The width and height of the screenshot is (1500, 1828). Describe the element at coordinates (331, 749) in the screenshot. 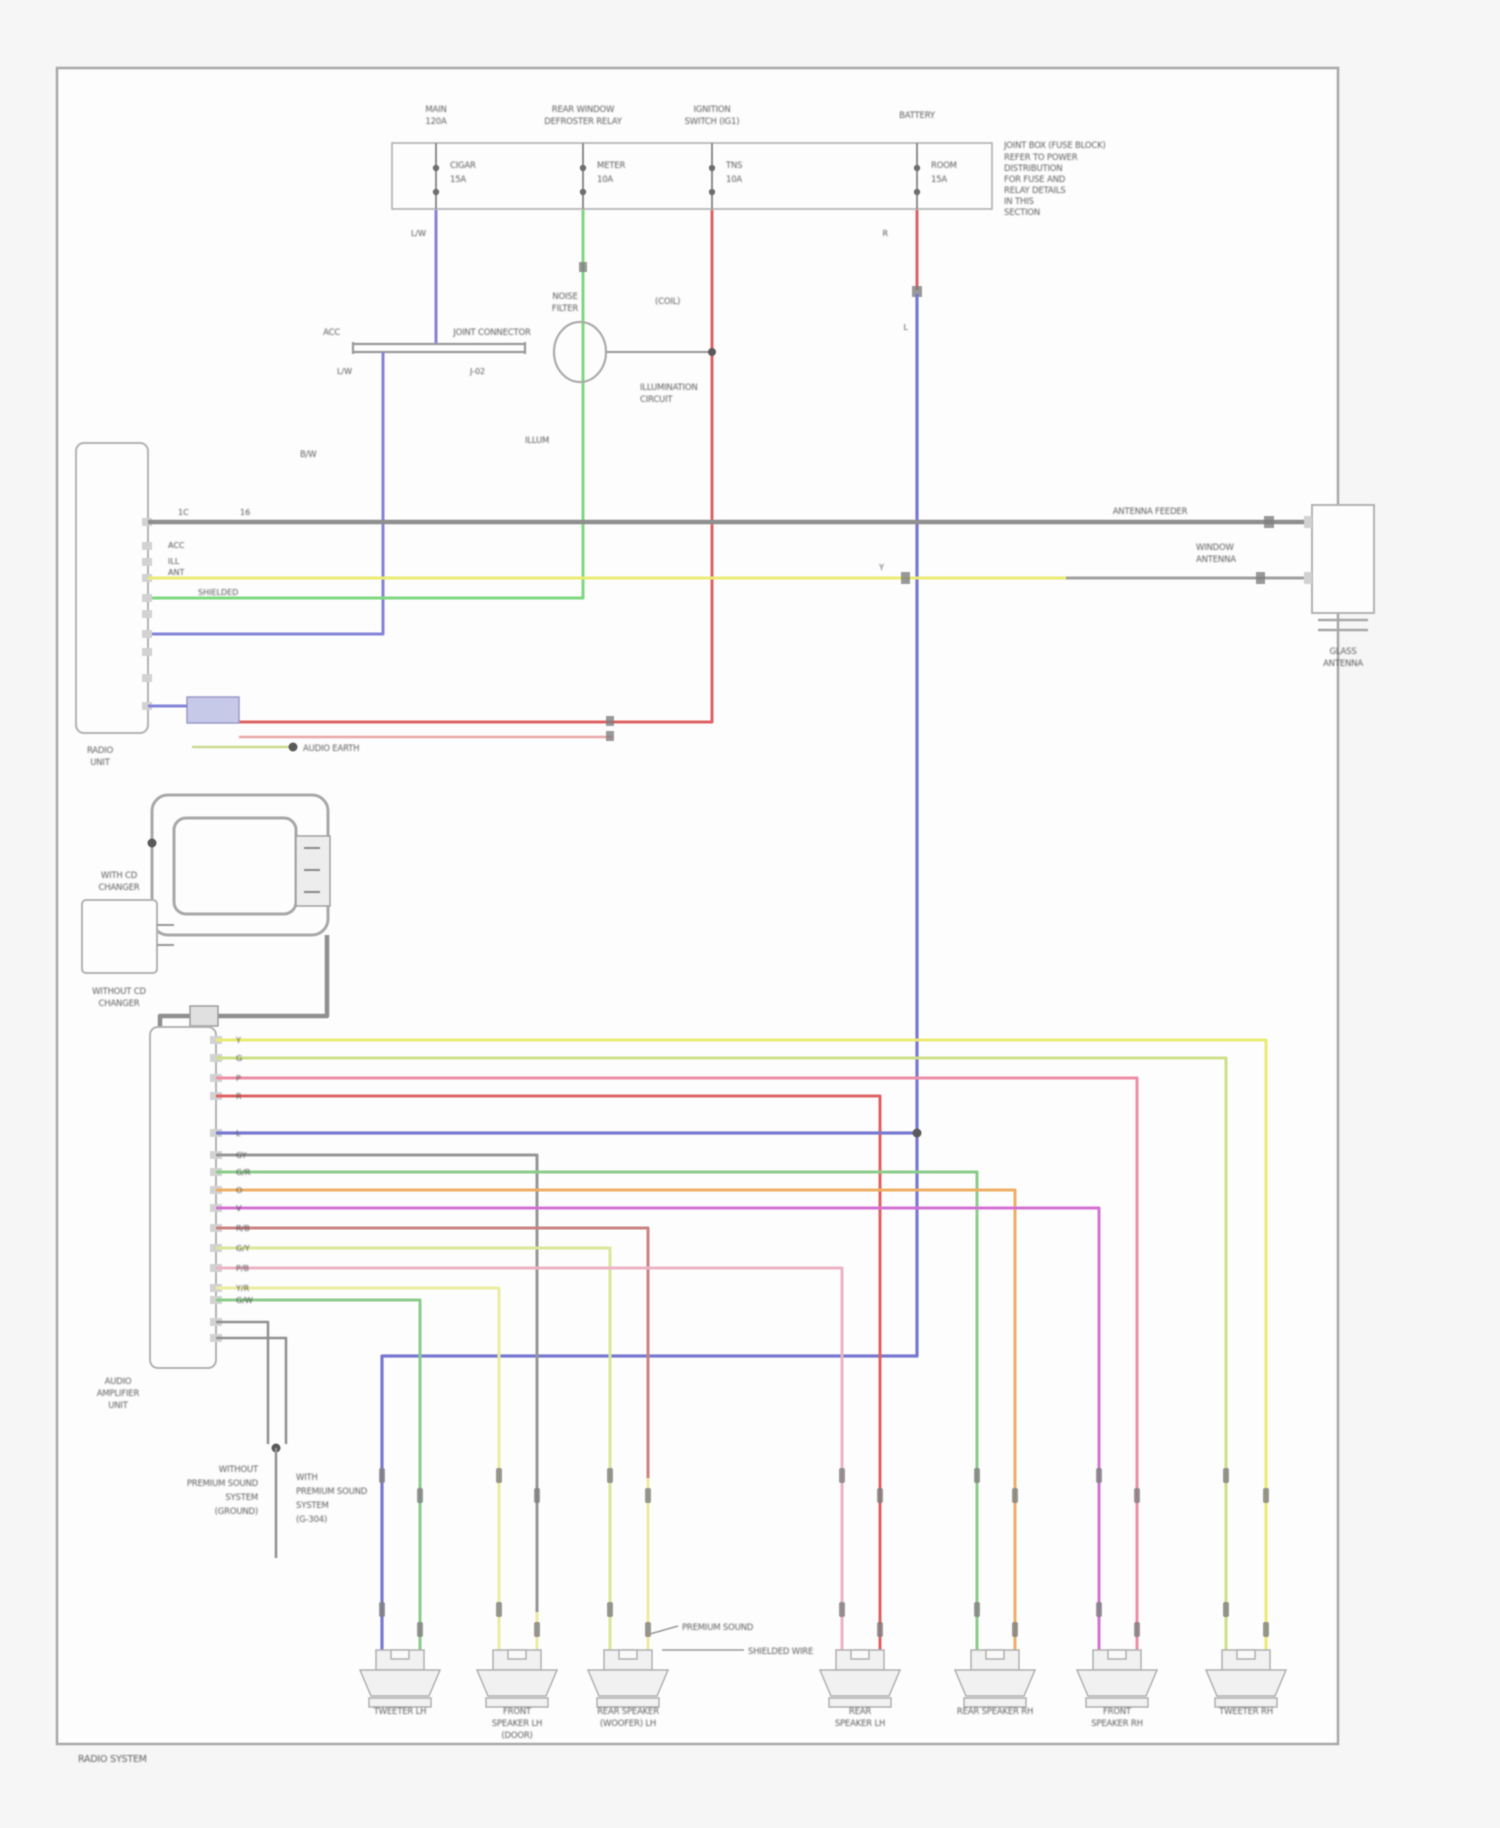

I see `audio-earth-label: AUDIO EARTH` at that location.